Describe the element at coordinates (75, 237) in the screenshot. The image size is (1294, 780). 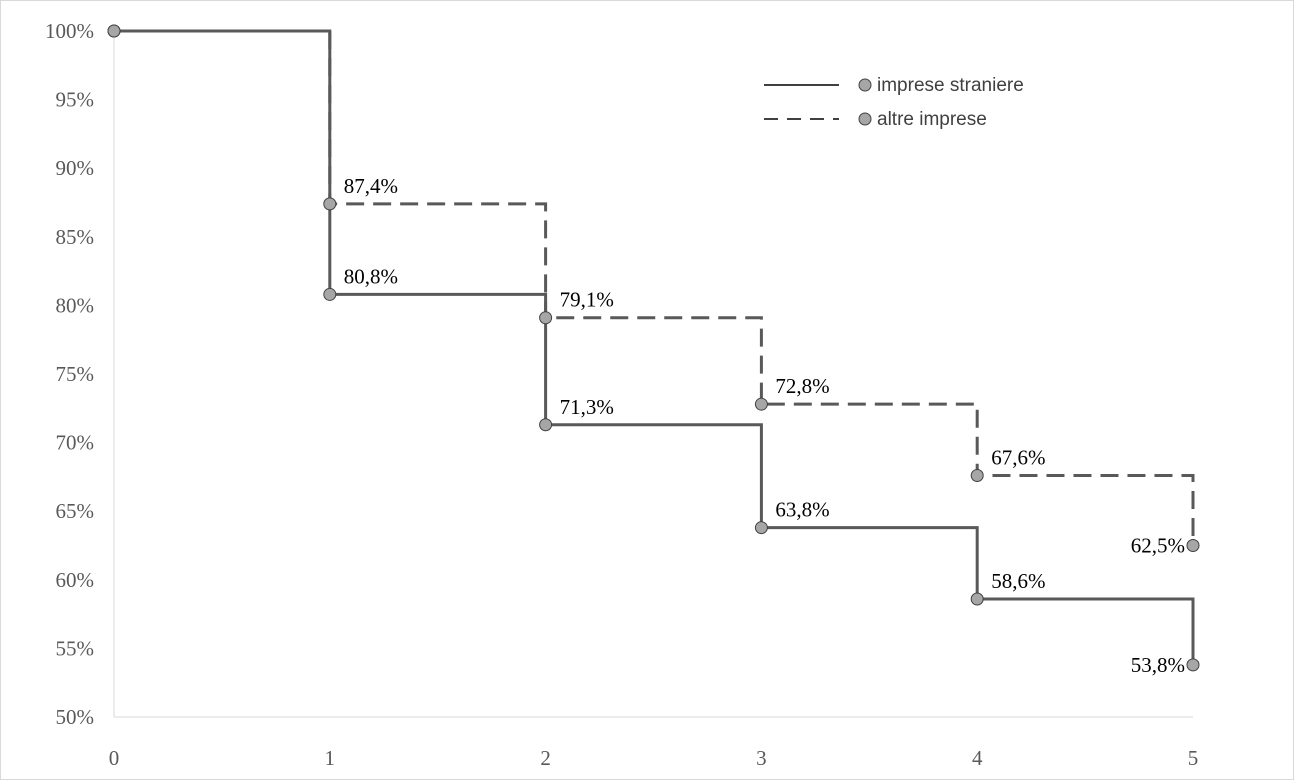
I see `y-tick-label: 85%` at that location.